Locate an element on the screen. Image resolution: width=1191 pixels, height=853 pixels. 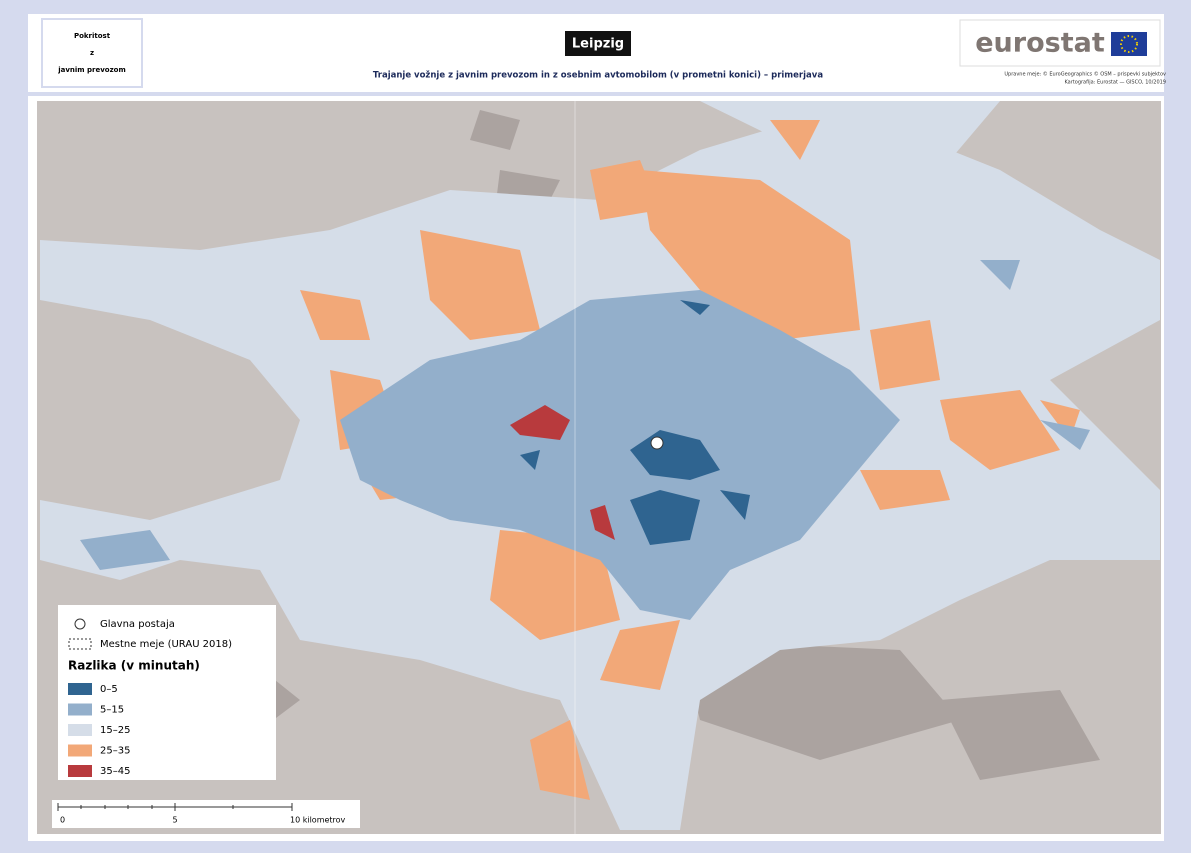
legend-label: 25–35 is located at coordinates (115, 751).